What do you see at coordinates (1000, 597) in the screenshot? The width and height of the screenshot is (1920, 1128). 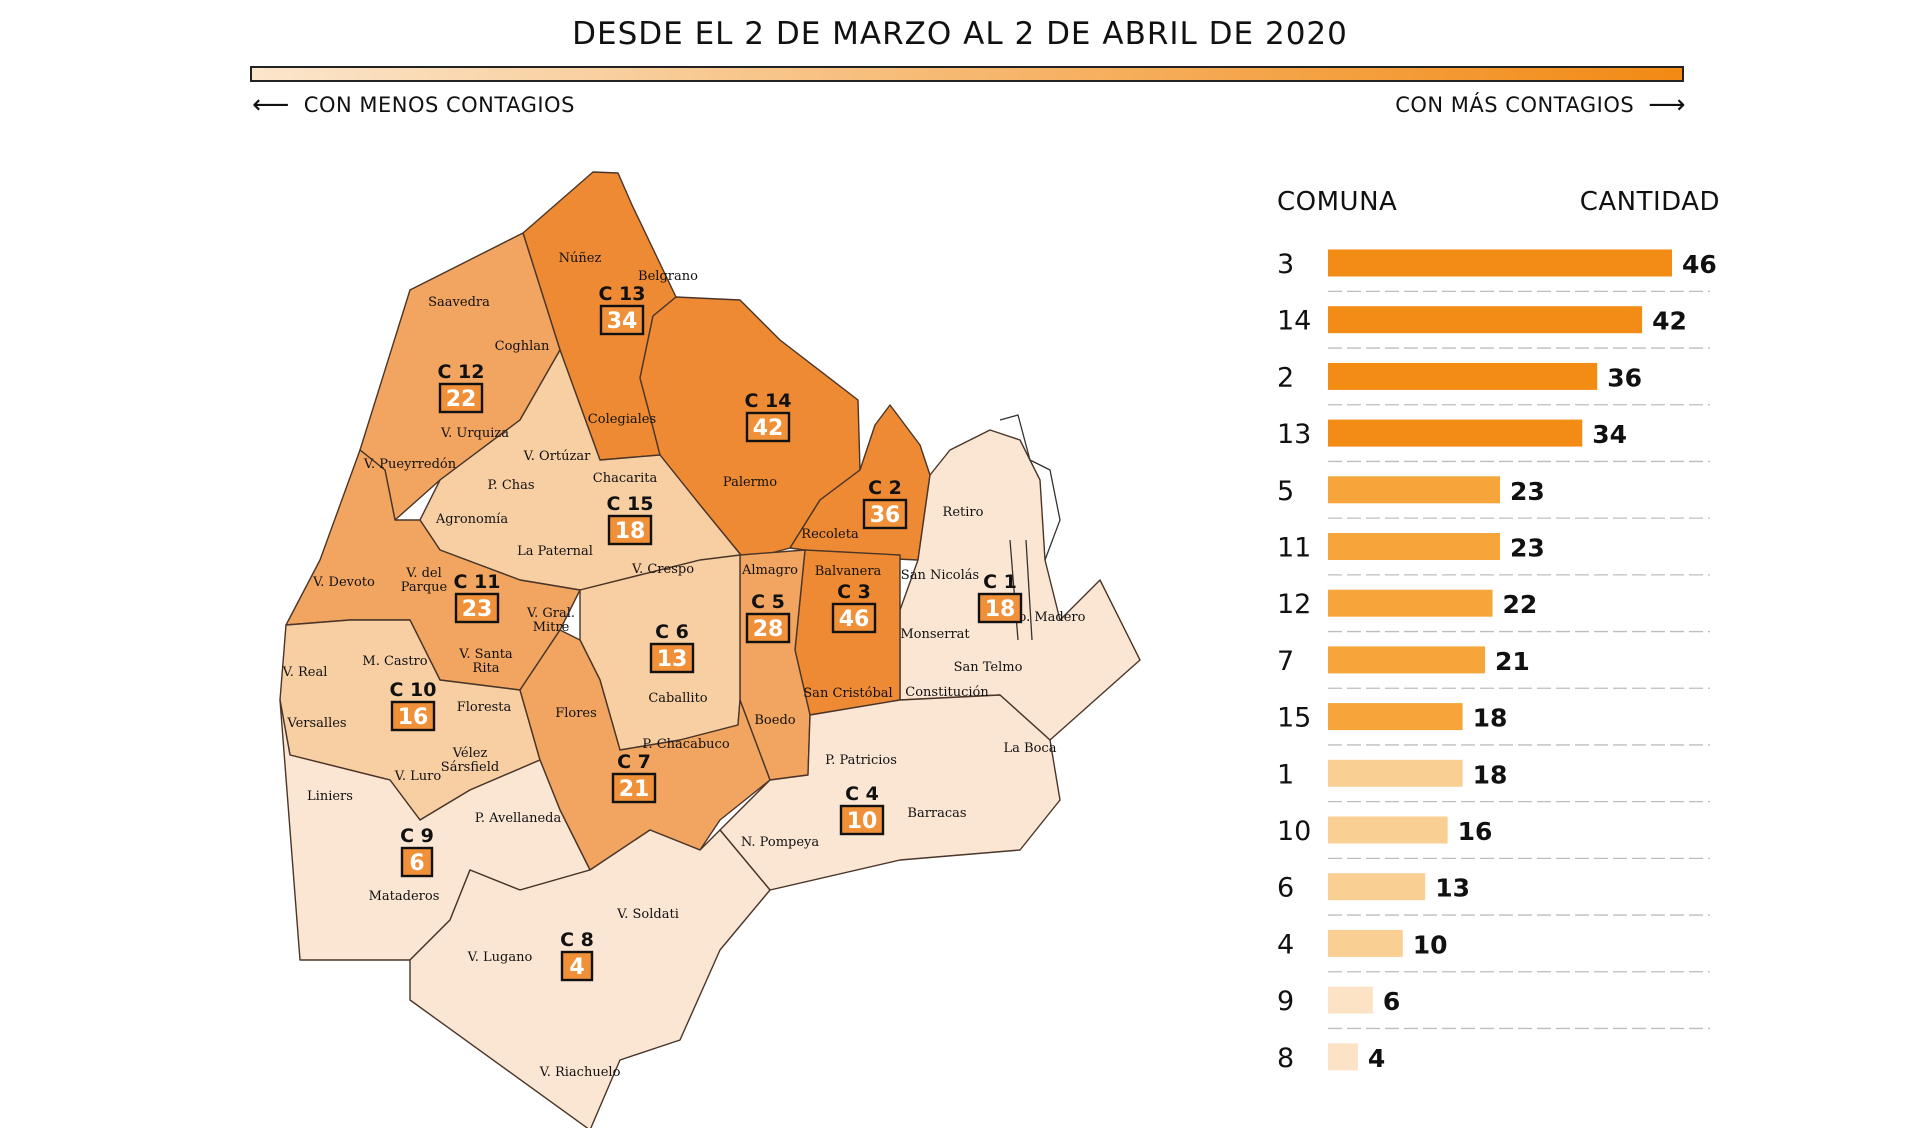 I see `map-label-c-1: C 118` at bounding box center [1000, 597].